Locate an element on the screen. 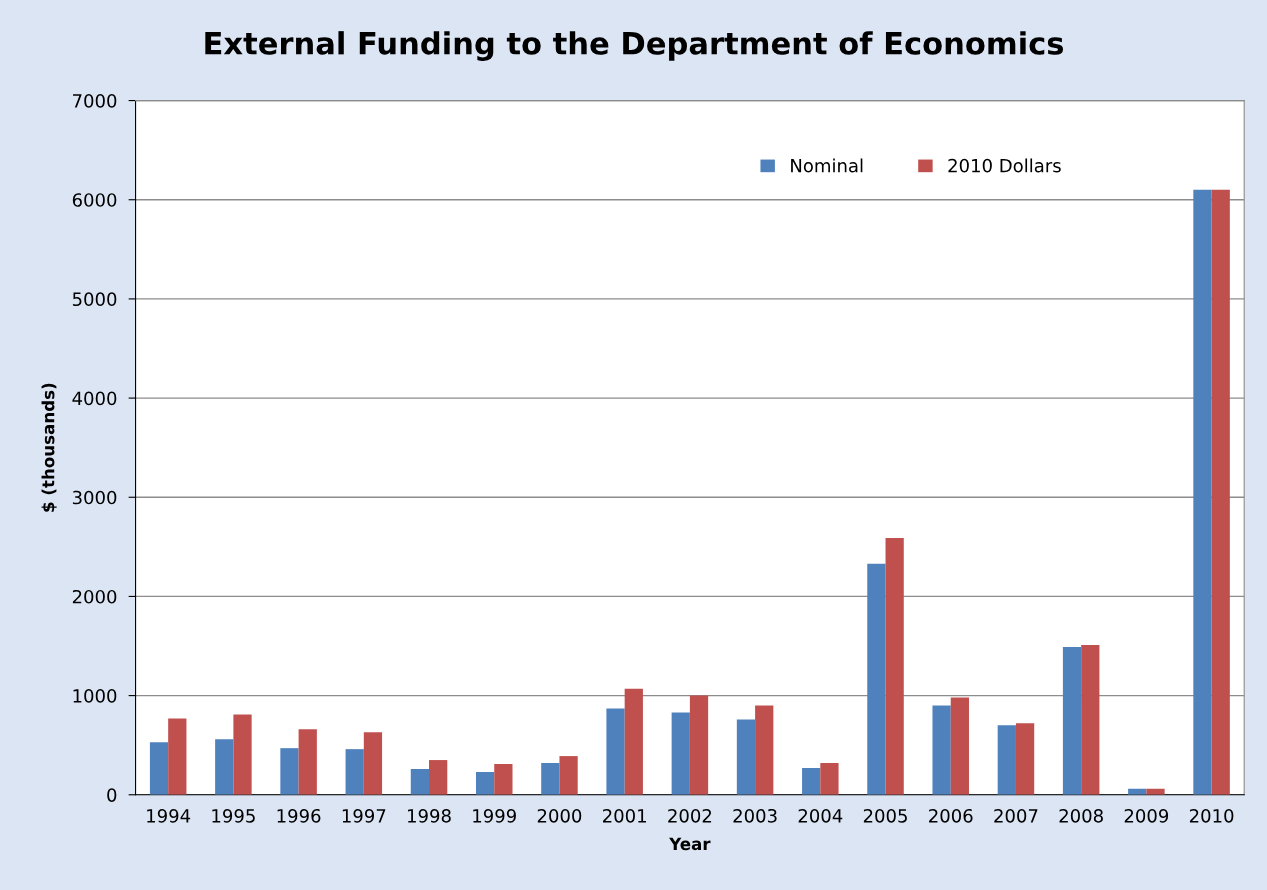 This screenshot has height=890, width=1267. x-tick-label: 2000 is located at coordinates (559, 815).